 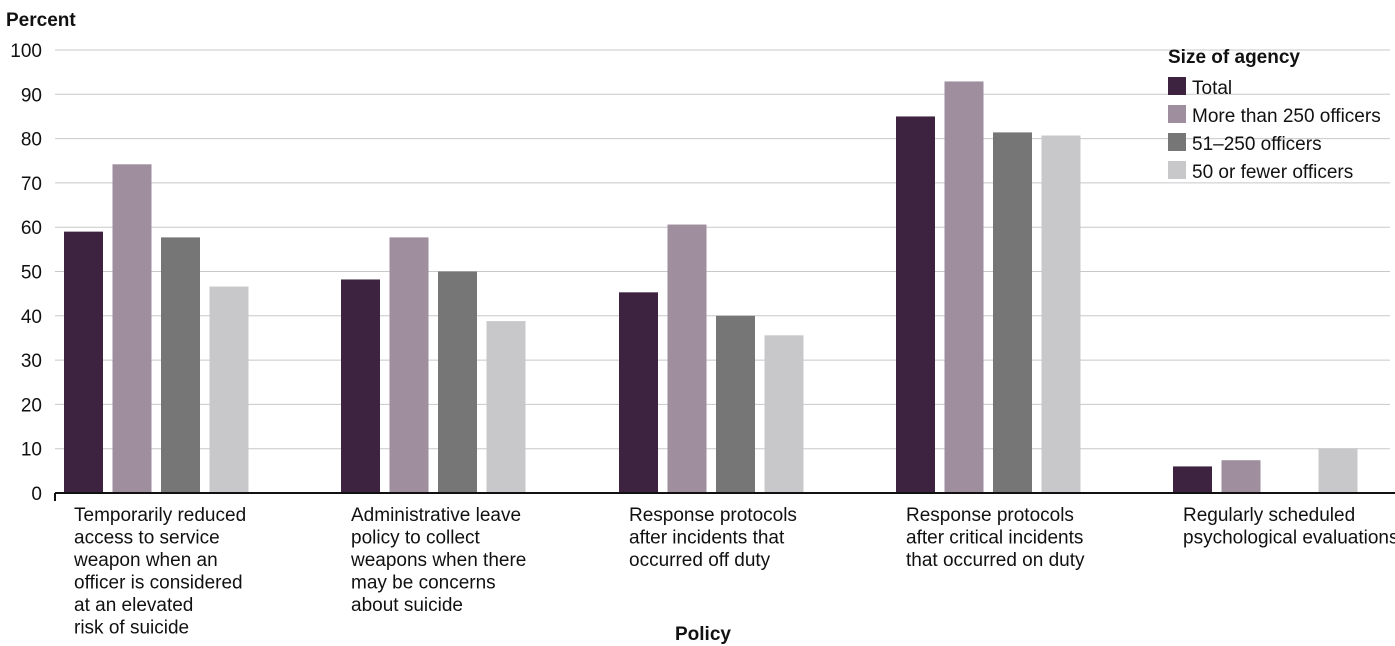 What do you see at coordinates (26, 51) in the screenshot?
I see `y-tick-label: 100` at bounding box center [26, 51].